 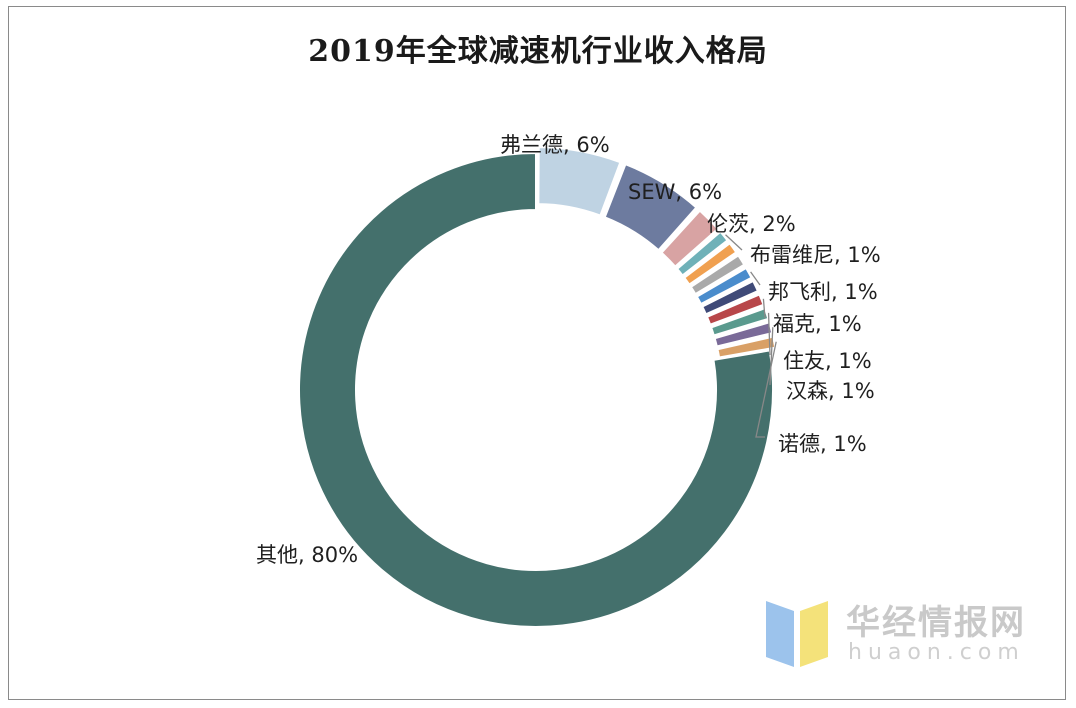 What do you see at coordinates (817, 324) in the screenshot?
I see `slice-label-福克: 福克, 1%` at bounding box center [817, 324].